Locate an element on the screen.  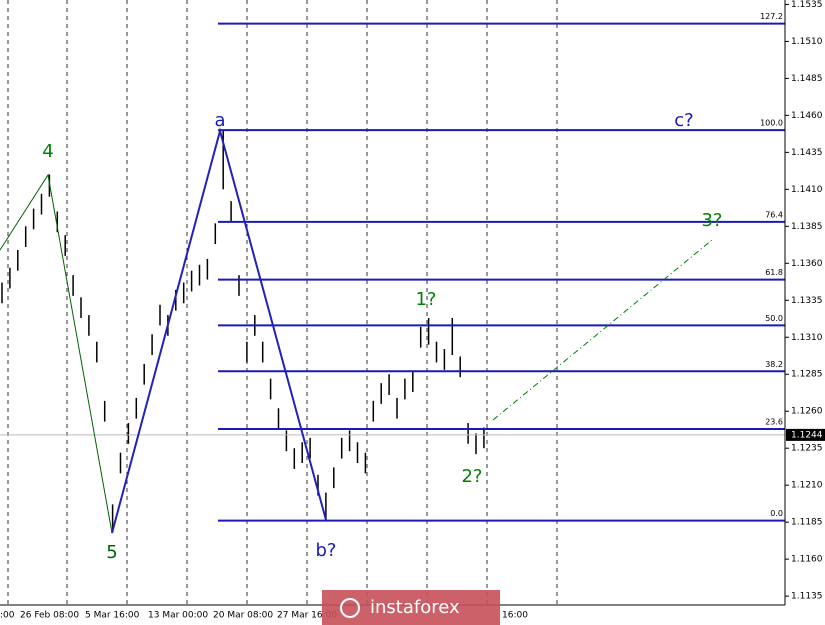
y-tick-label: 1.1210 is located at coordinates (807, 486).